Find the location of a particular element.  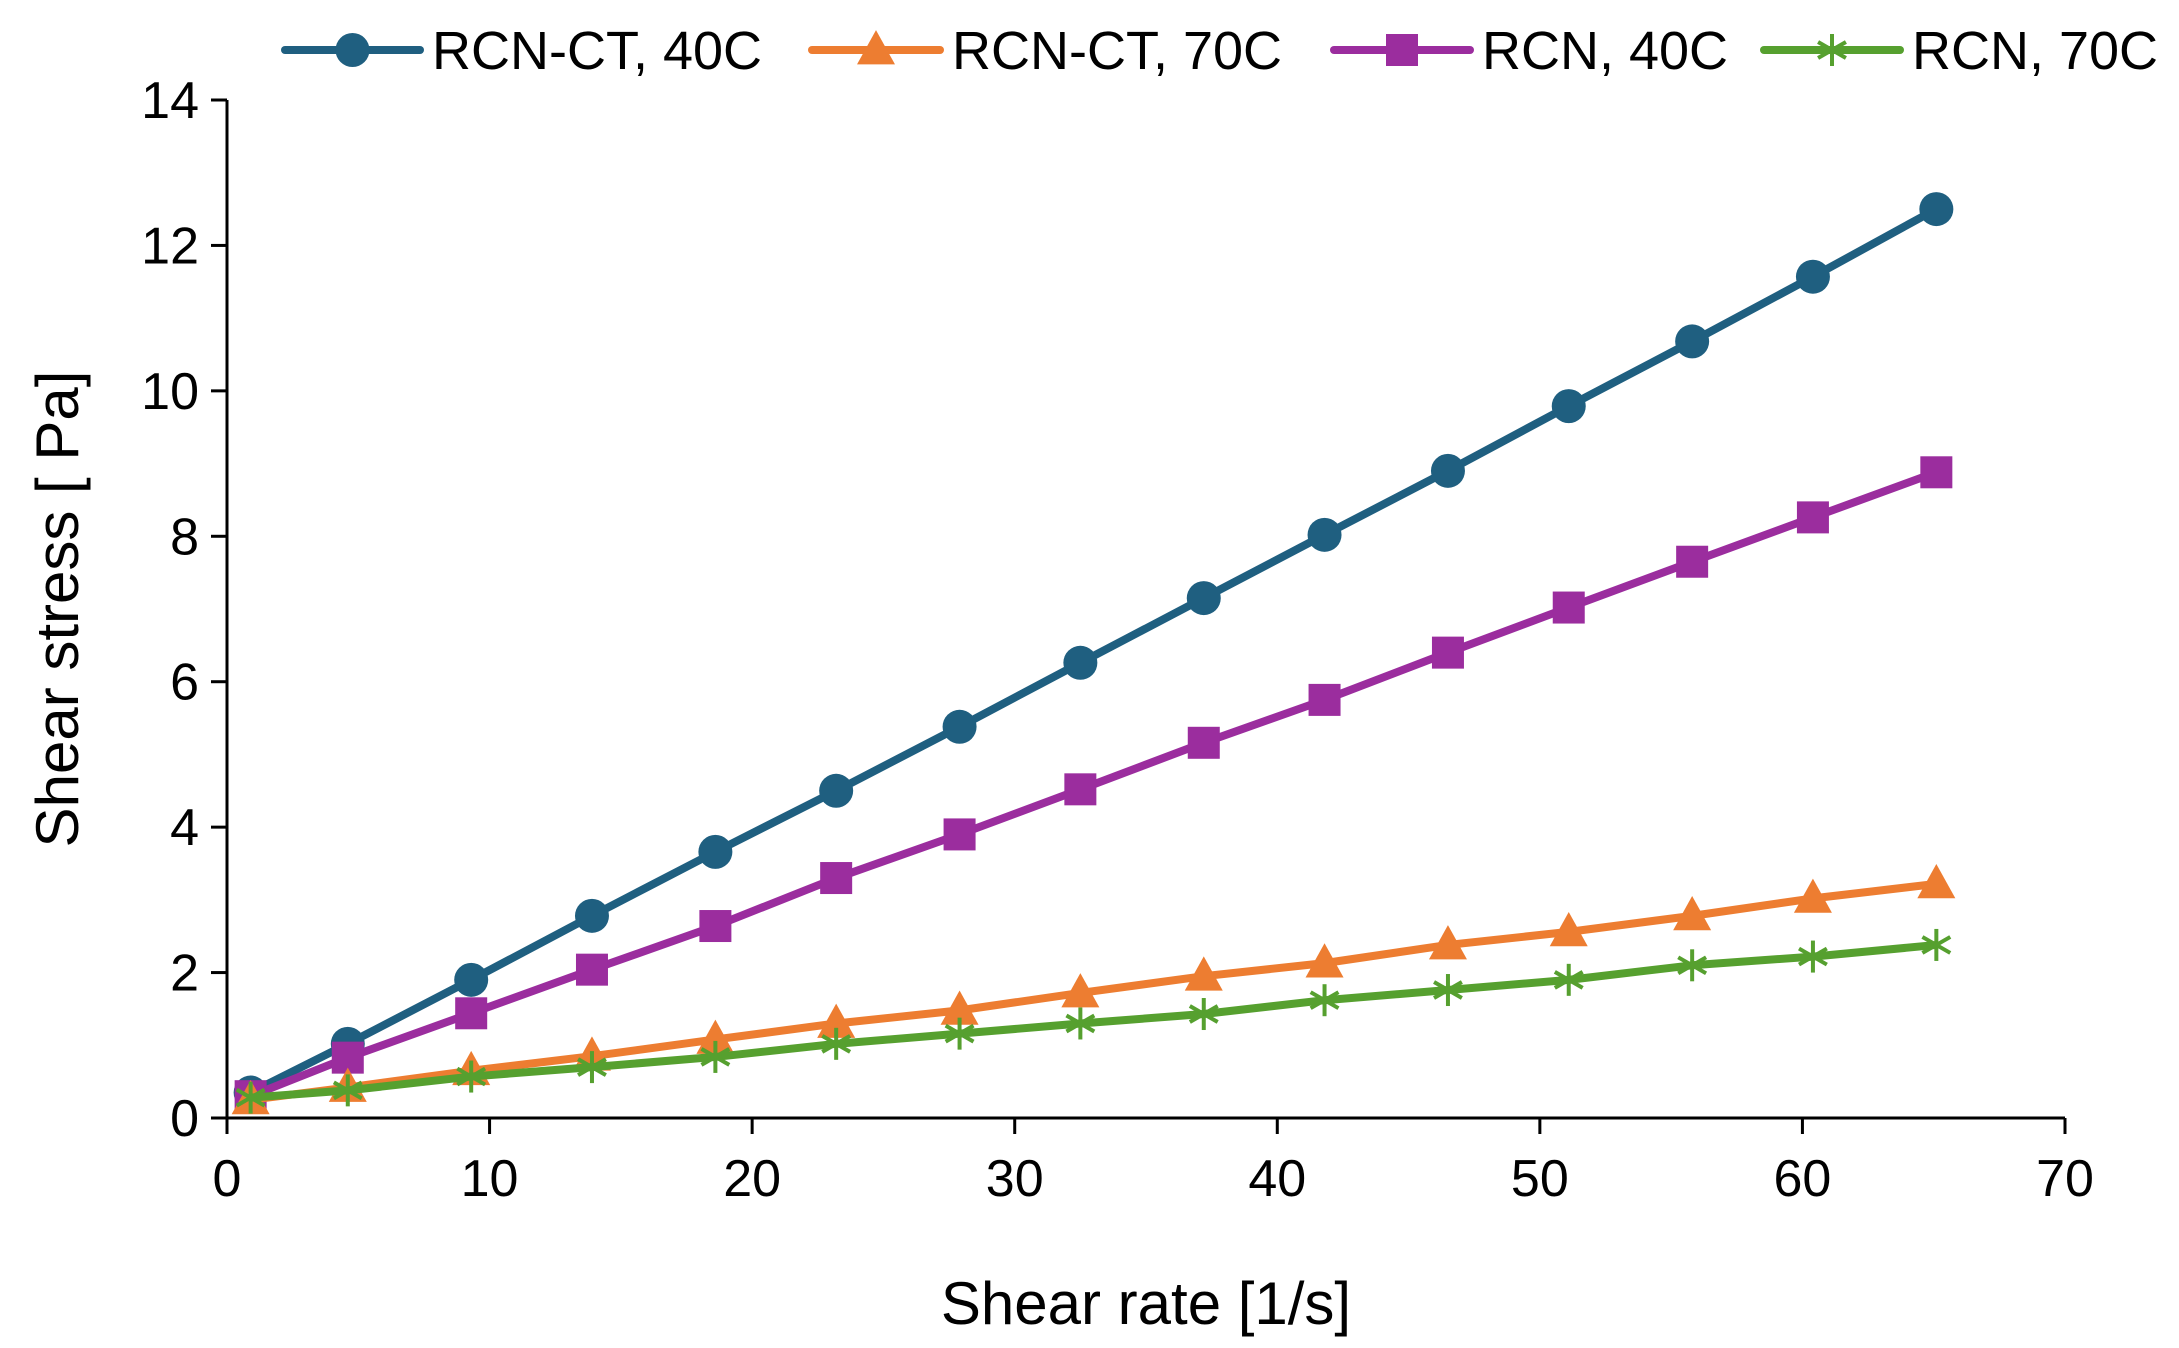

legend: RCN-CT, 40C RCN-CT, 70C RCN, 40C RCN, 70C is located at coordinates (1219, 51).